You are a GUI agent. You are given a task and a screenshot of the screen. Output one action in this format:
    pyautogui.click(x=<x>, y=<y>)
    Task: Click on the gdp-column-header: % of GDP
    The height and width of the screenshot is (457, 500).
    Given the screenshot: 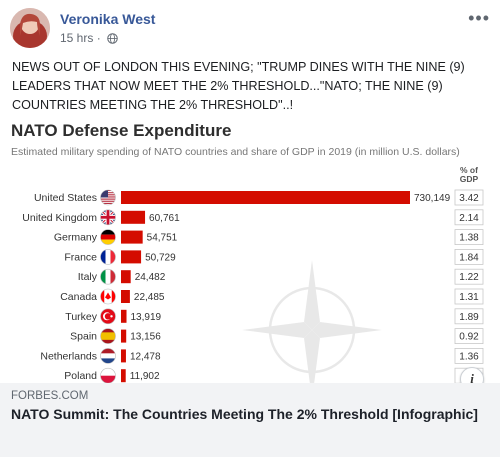 What is the action you would take?
    pyautogui.click(x=469, y=174)
    